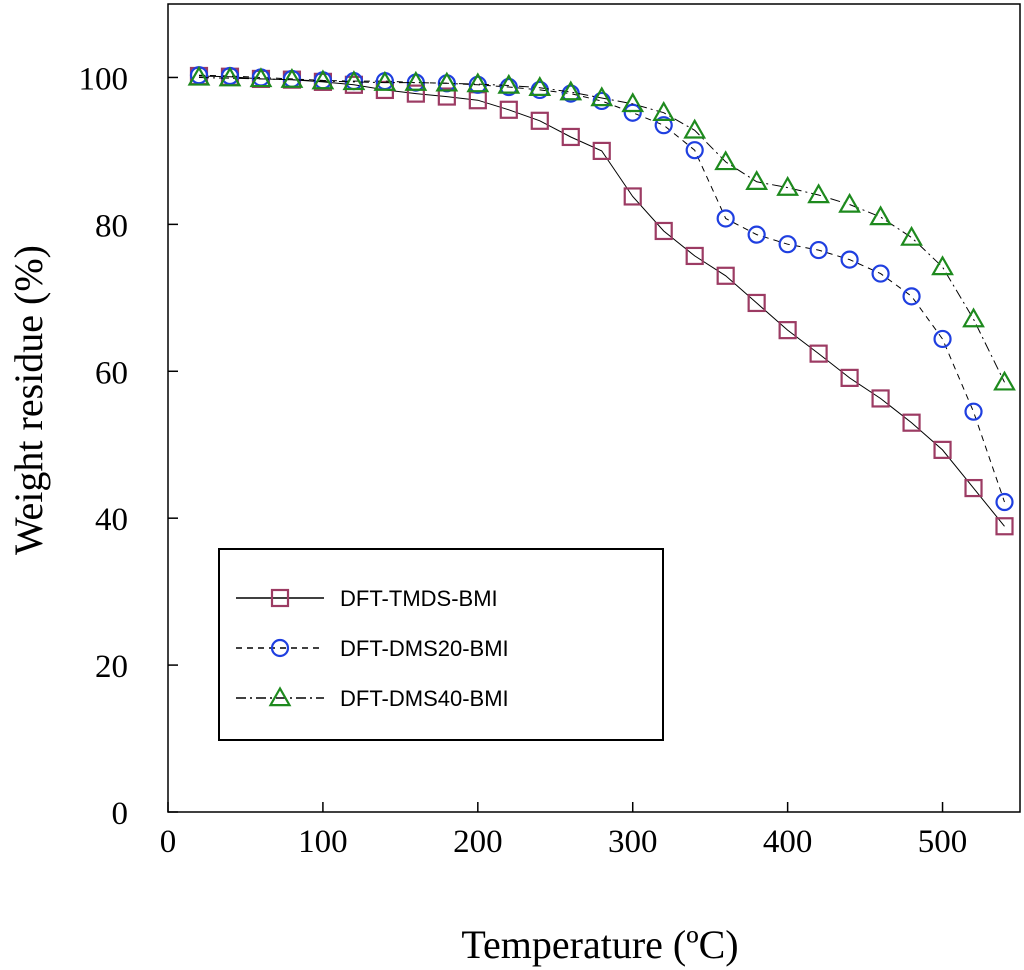  I want to click on x-tick-label: 400, so click(788, 842).